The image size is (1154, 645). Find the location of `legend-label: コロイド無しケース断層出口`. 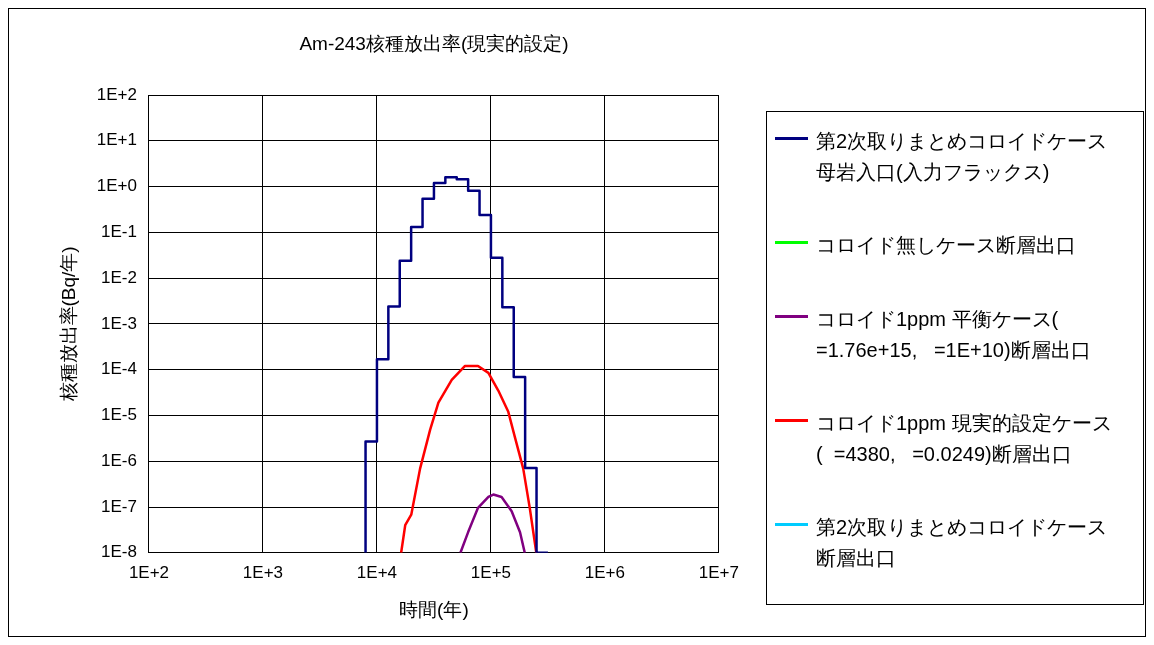

legend-label: コロイド無しケース断層出口 is located at coordinates (946, 246).